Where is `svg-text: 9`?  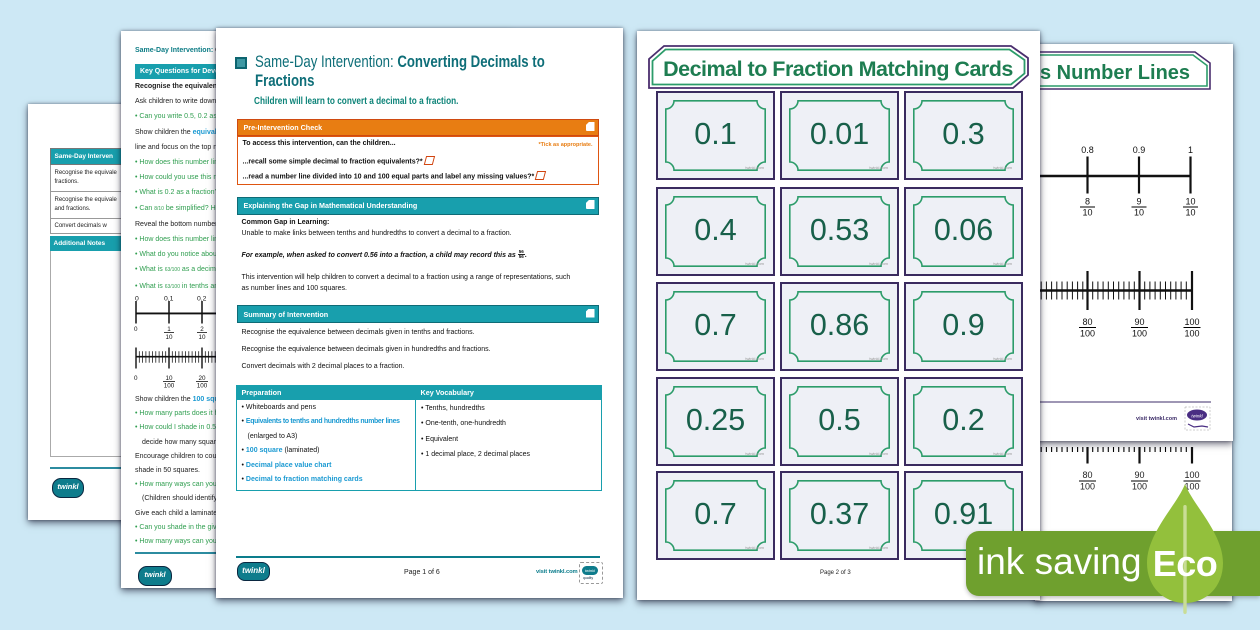
svg-text: 9 is located at coordinates (1138, 202).